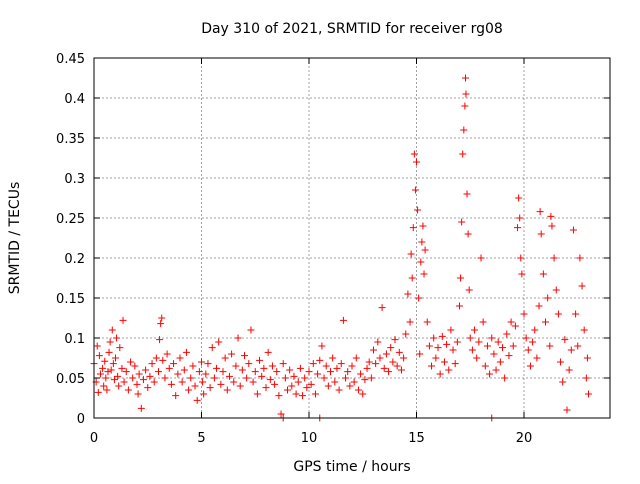 This screenshot has width=640, height=484. What do you see at coordinates (201, 438) in the screenshot?
I see `x-tick-label: 5` at bounding box center [201, 438].